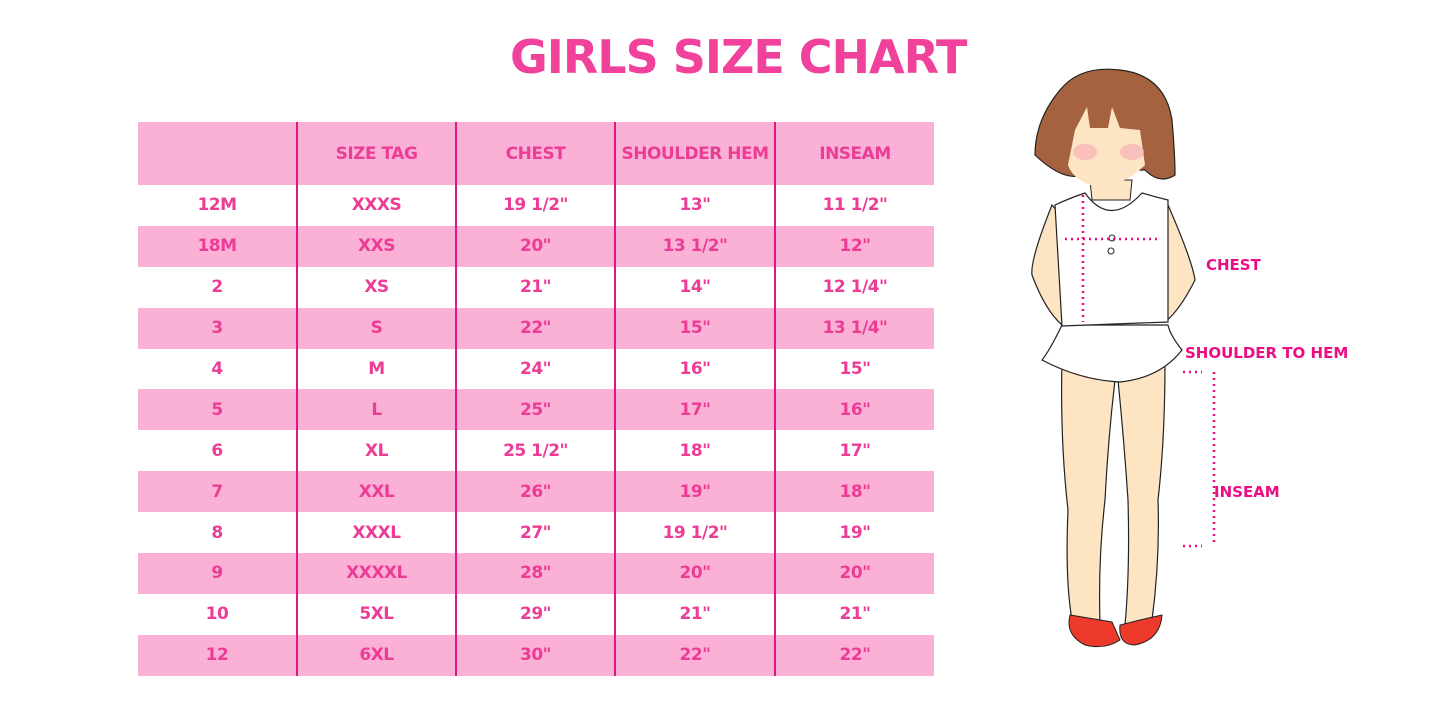 This screenshot has width=1445, height=723. Describe the element at coordinates (376, 328) in the screenshot. I see `table-cell: S` at that location.